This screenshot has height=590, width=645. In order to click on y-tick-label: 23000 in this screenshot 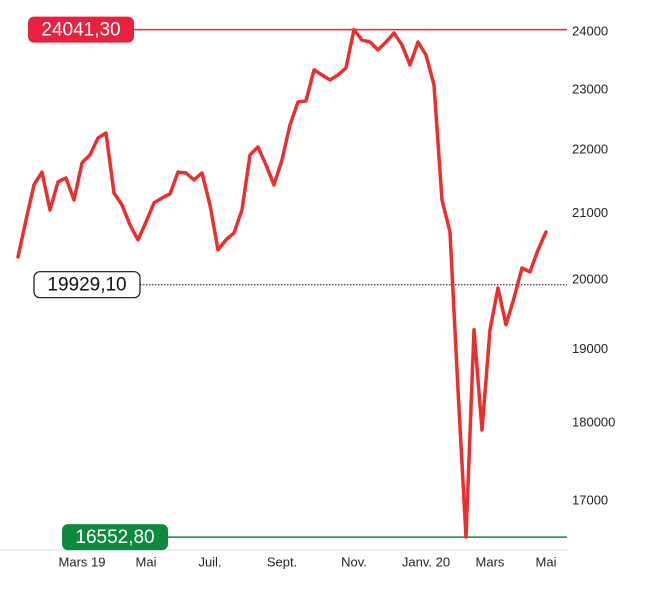, I will do `click(590, 88)`.